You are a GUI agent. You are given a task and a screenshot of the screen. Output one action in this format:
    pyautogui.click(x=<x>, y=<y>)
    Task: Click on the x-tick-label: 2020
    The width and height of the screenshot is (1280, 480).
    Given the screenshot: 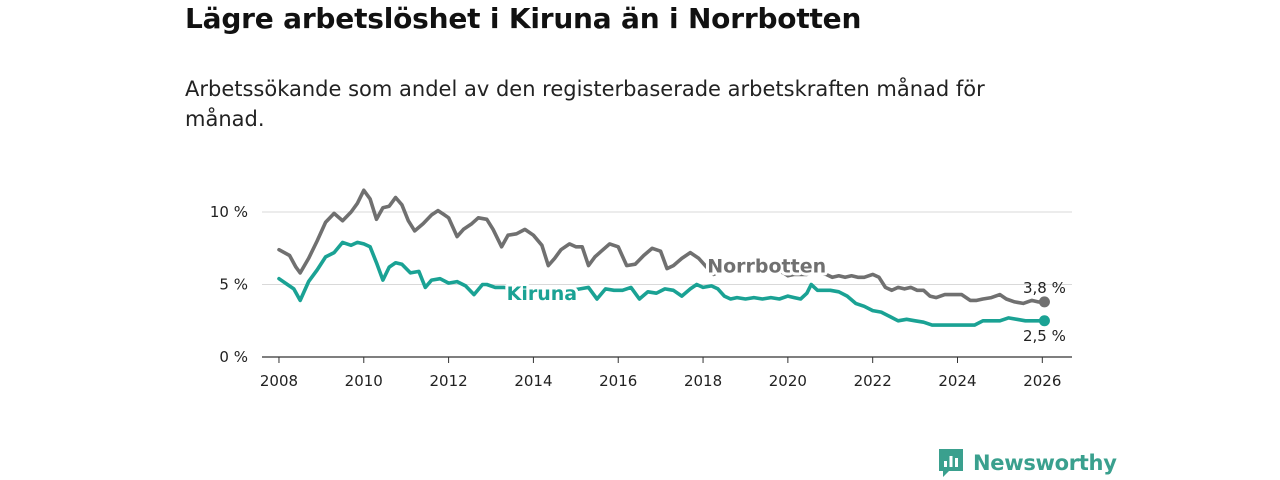 What is the action you would take?
    pyautogui.click(x=788, y=381)
    